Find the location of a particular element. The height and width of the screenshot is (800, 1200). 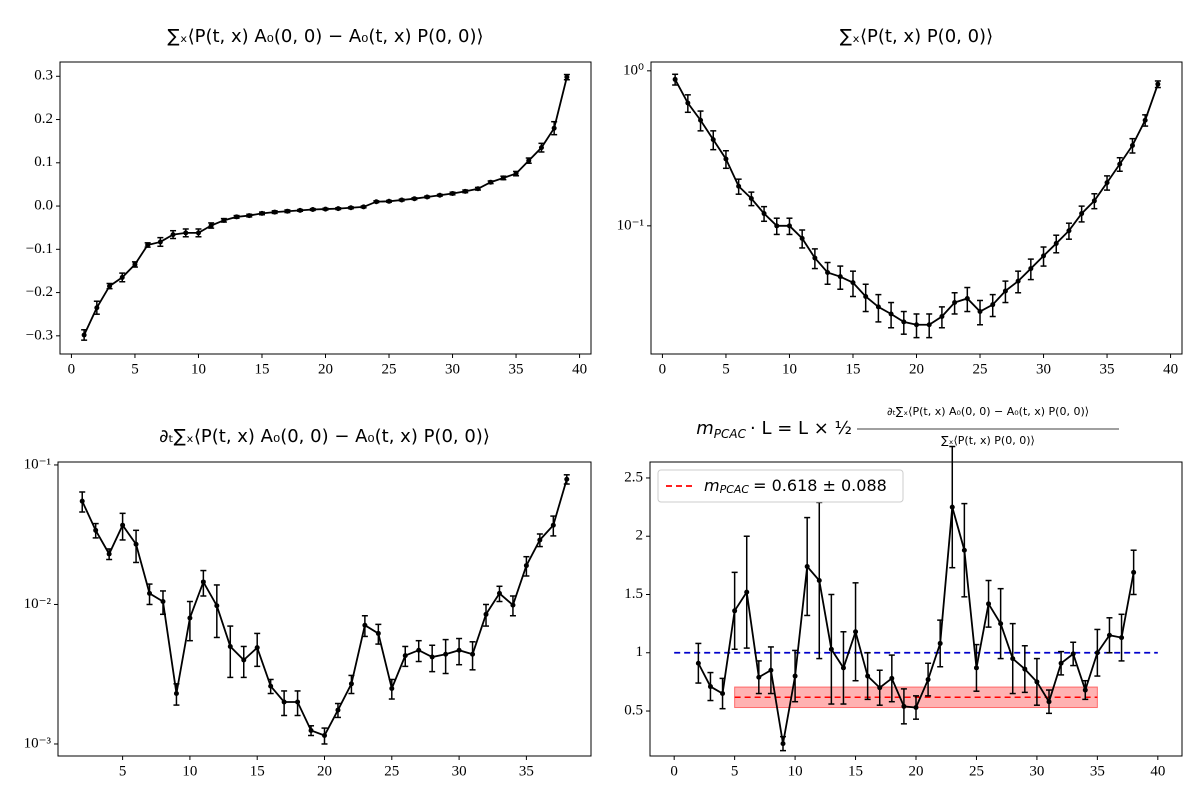

data-line is located at coordinates (324, 607).